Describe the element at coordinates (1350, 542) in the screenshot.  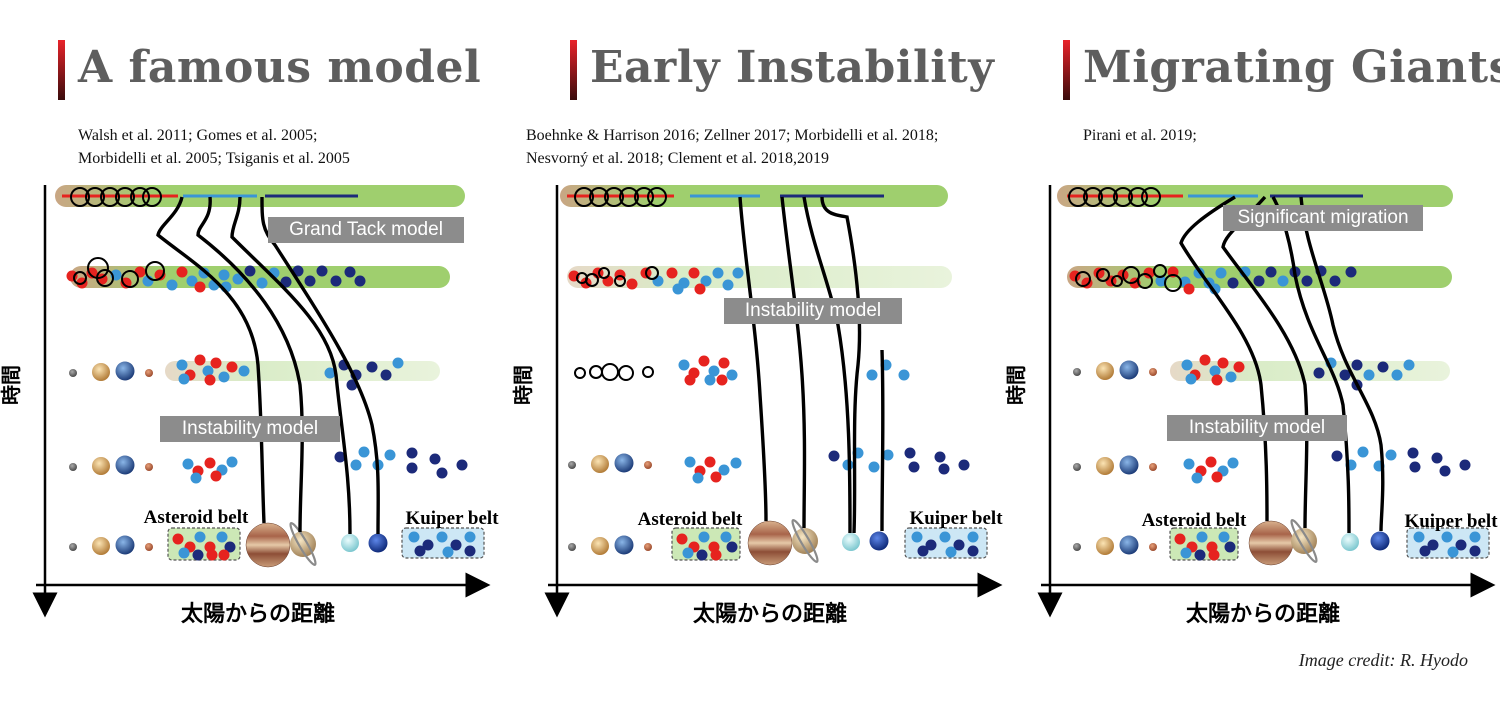
I see `uranus-icon` at that location.